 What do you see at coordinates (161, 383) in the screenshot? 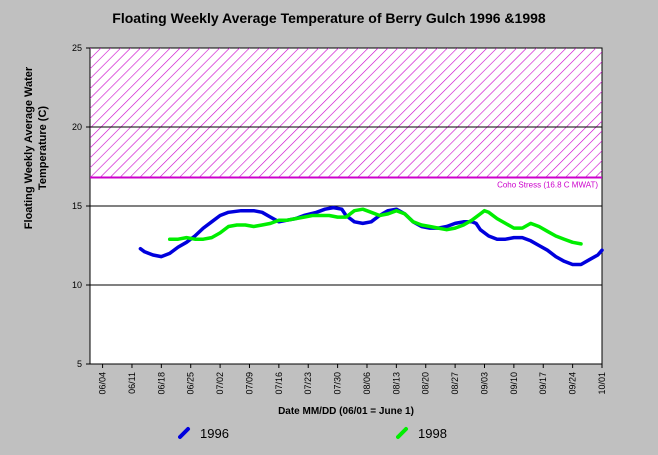
I see `x-tick-label: 06/18` at bounding box center [161, 383].